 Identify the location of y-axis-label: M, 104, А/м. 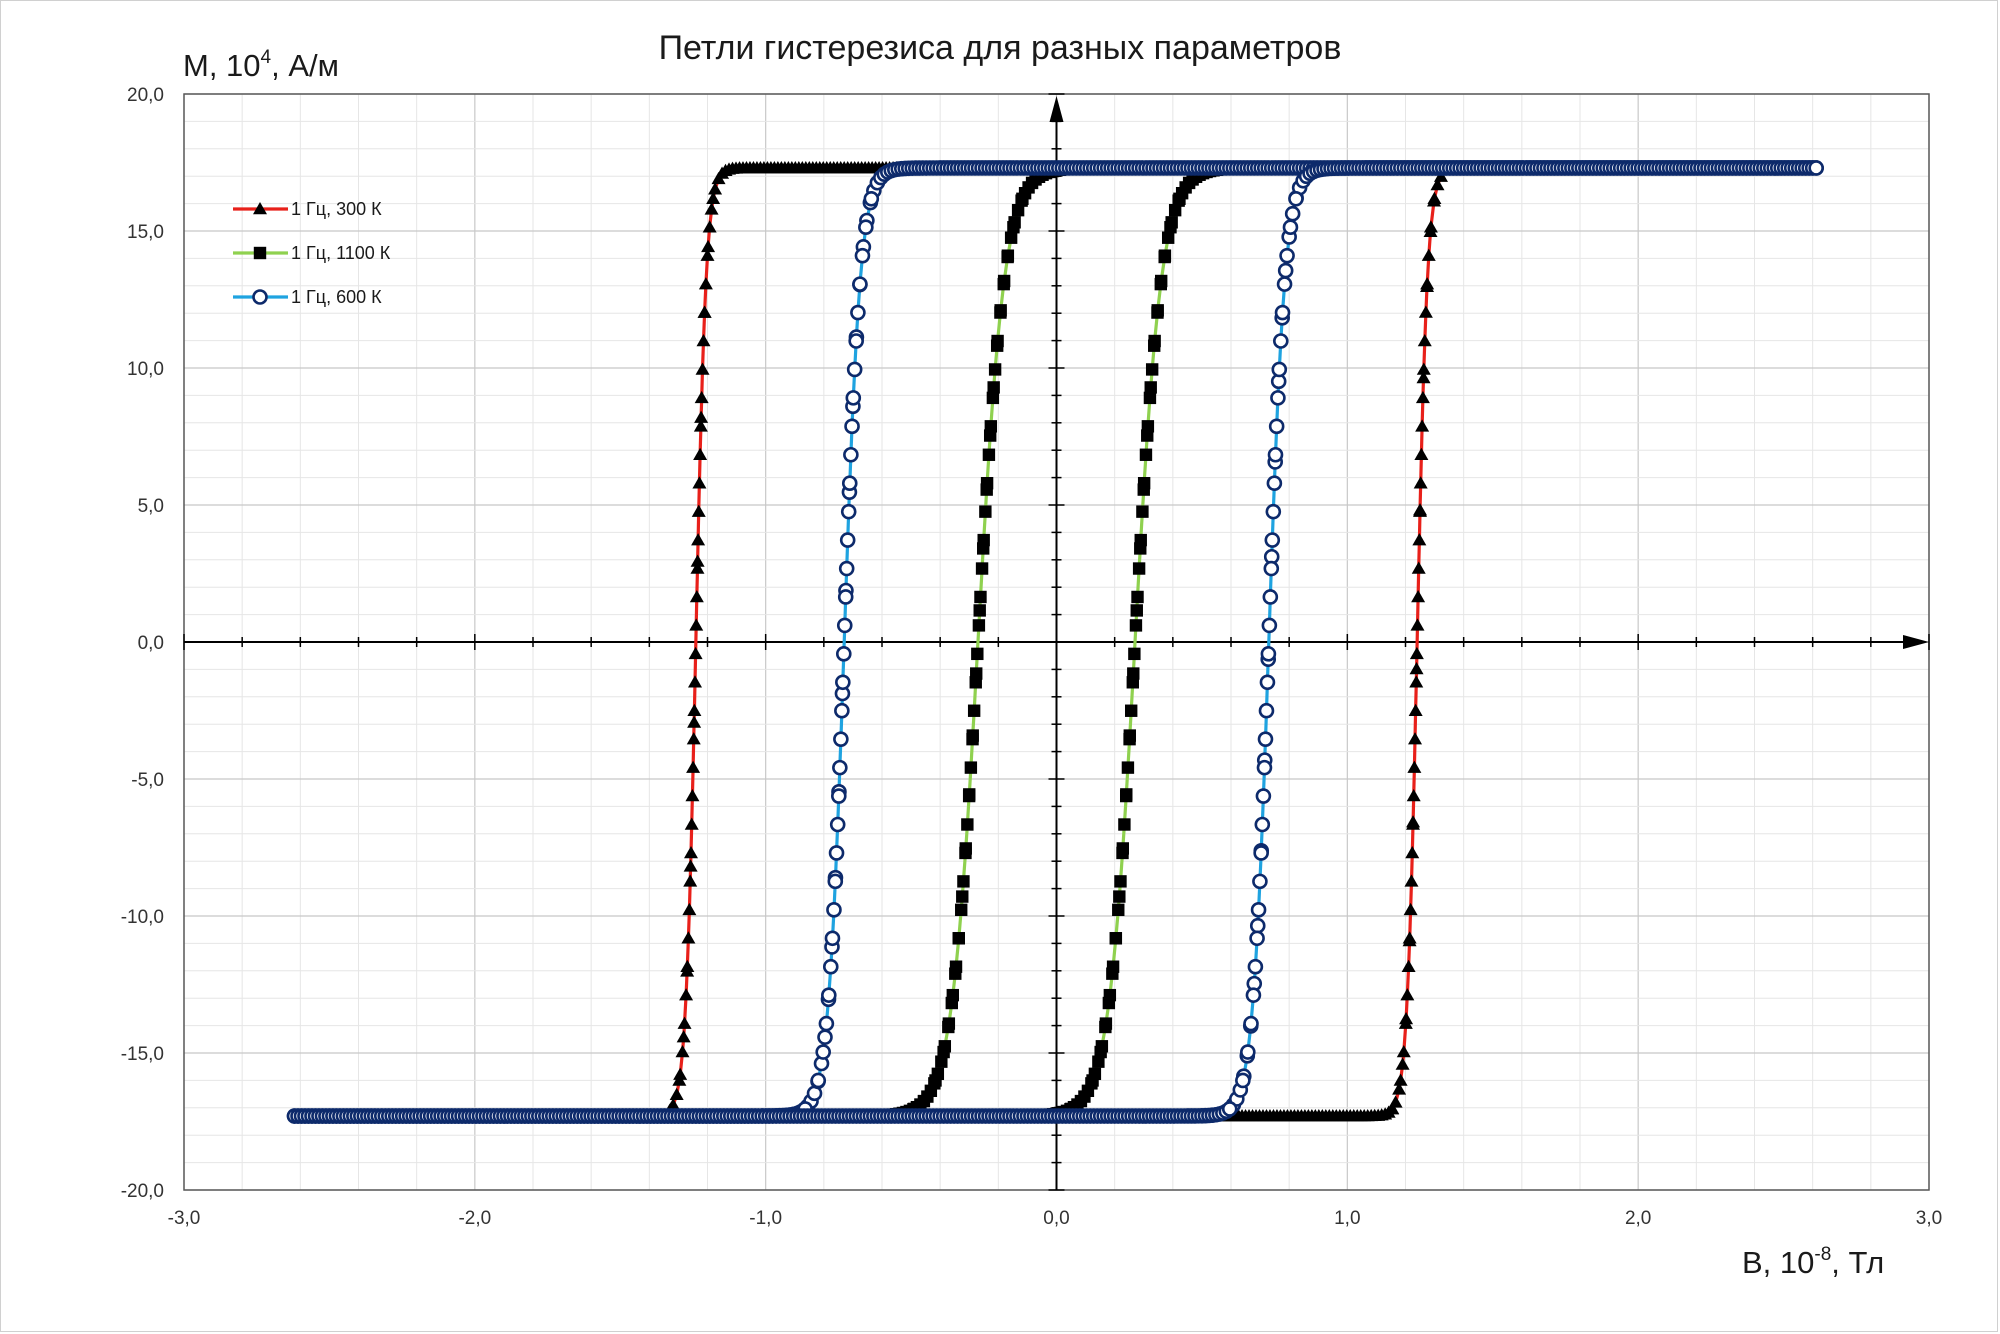
(261, 65).